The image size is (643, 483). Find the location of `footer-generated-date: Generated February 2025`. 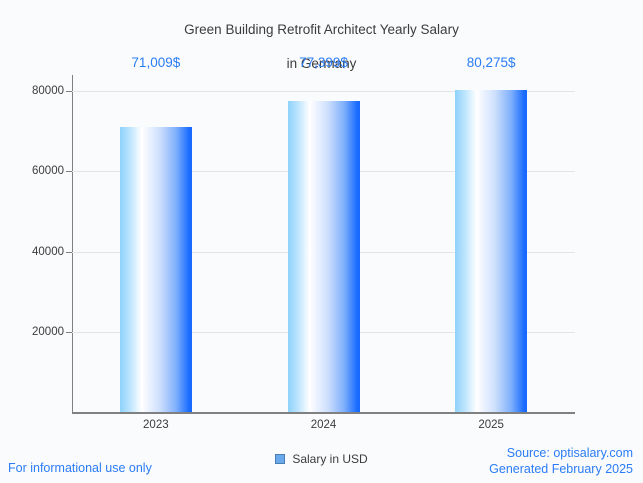

footer-generated-date: Generated February 2025 is located at coordinates (561, 469).